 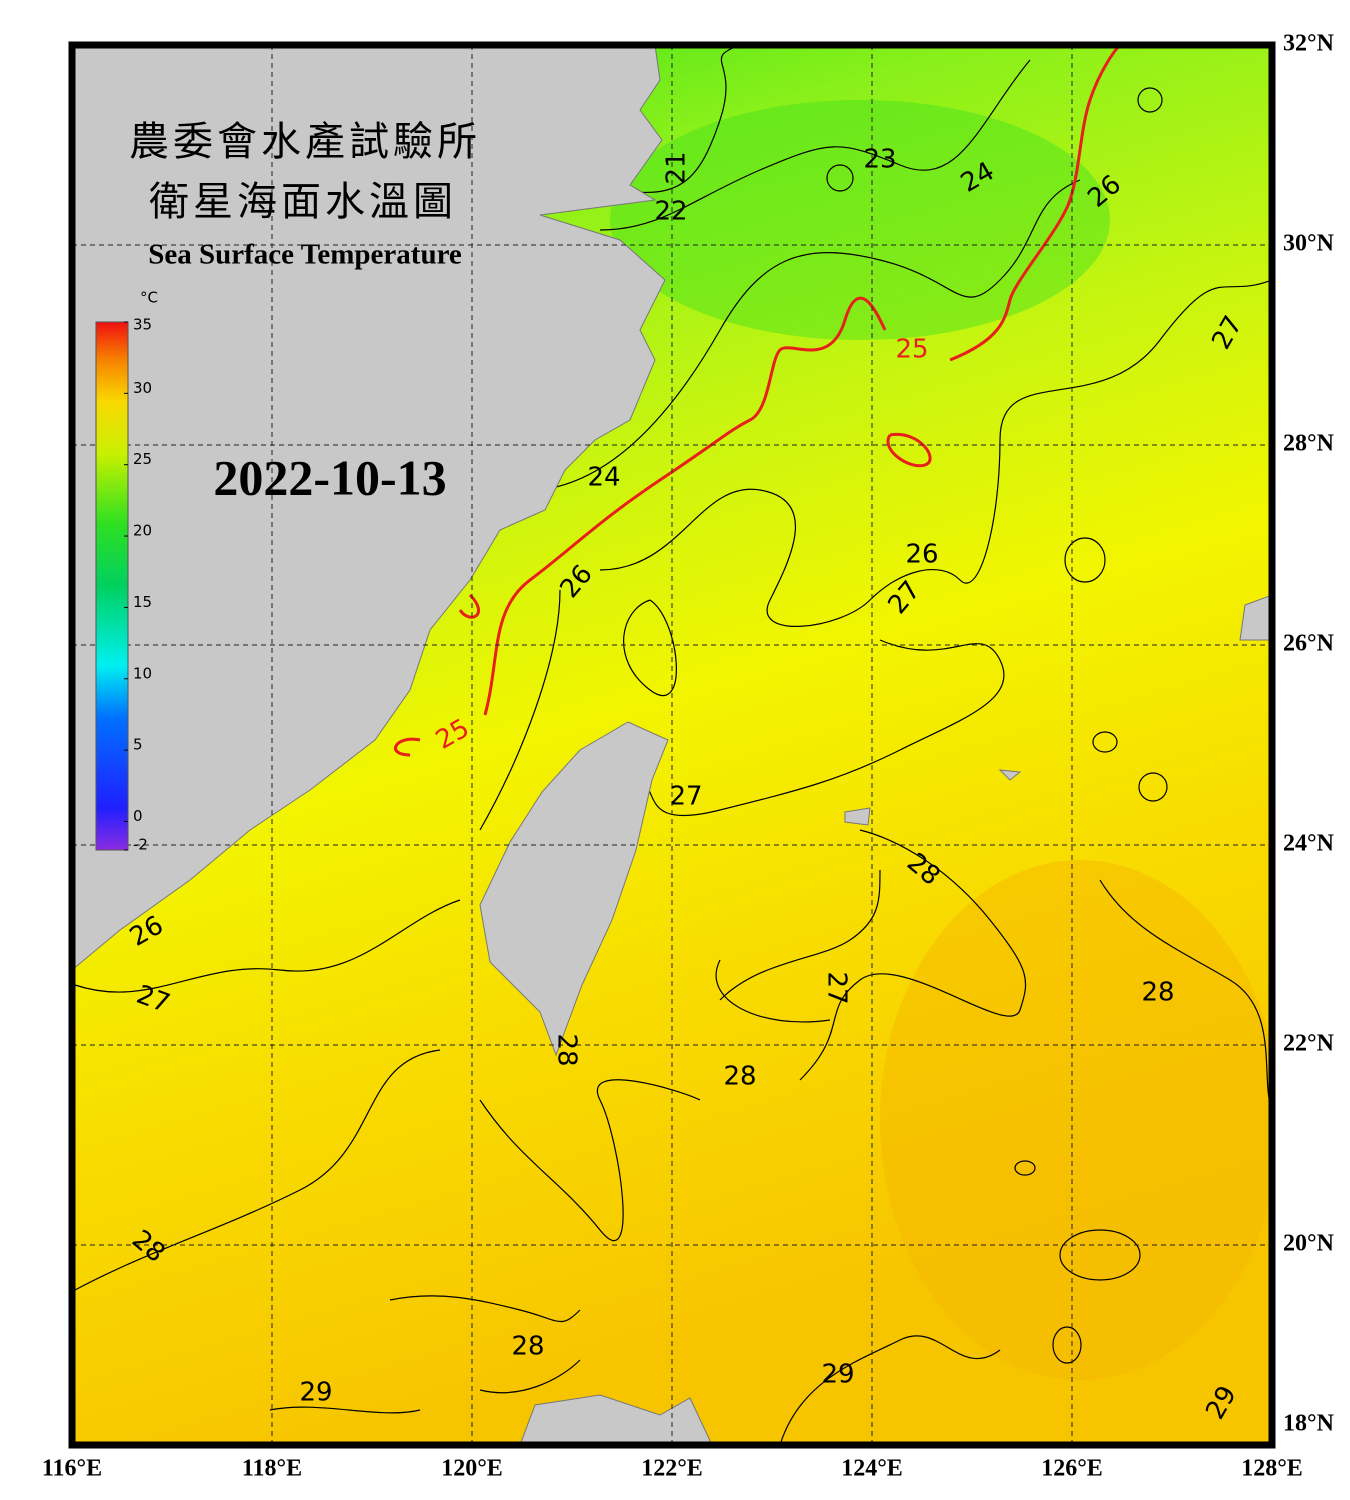 I want to click on colorbar-tick-label: 0, so click(x=138, y=816).